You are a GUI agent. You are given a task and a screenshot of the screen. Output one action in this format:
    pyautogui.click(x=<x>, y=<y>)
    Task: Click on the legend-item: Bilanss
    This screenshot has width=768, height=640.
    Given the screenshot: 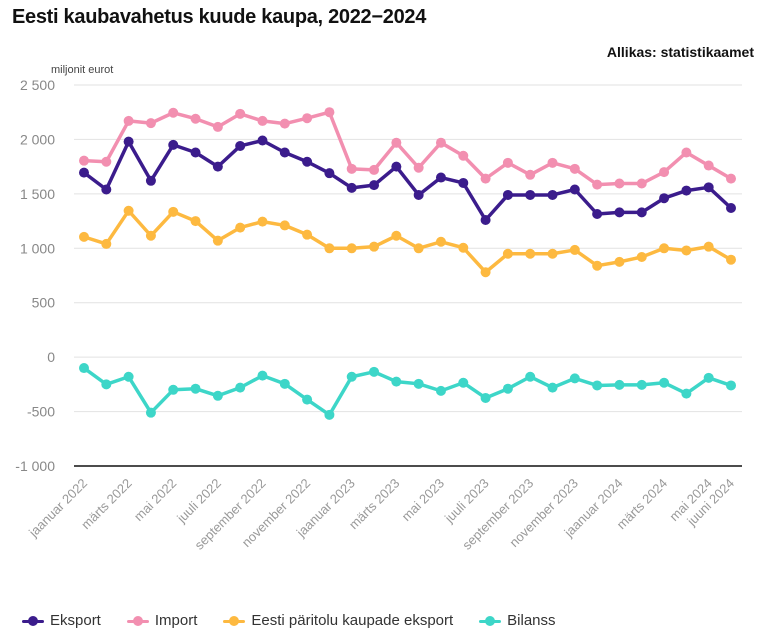 What is the action you would take?
    pyautogui.click(x=517, y=620)
    